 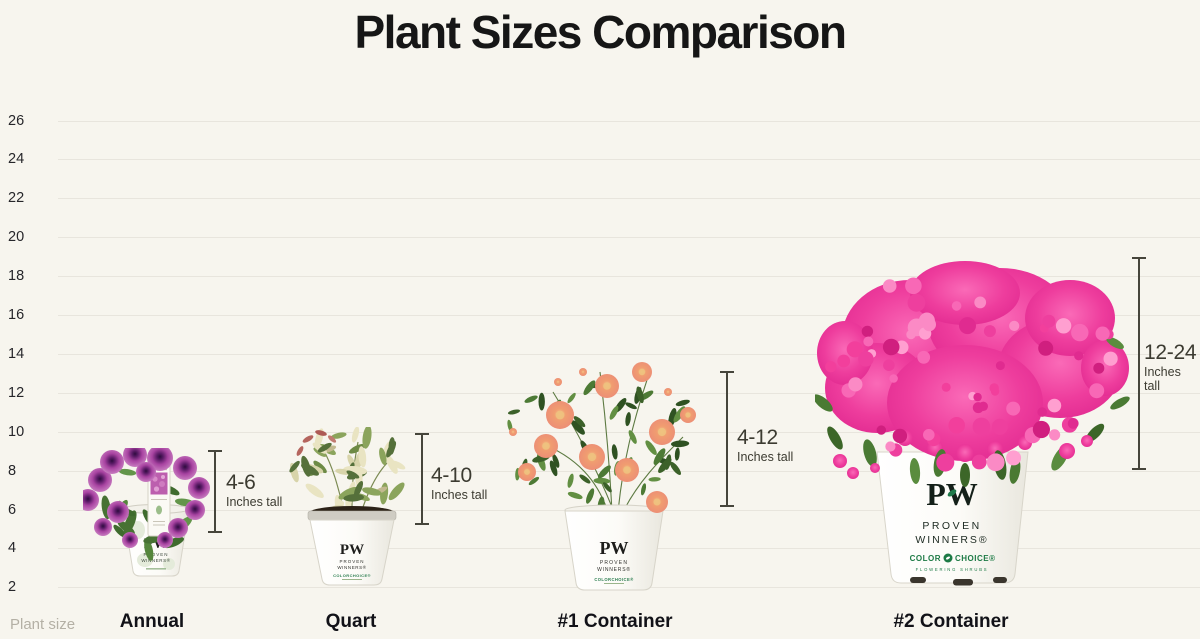 I want to click on height-range: 4-12, so click(x=757, y=437).